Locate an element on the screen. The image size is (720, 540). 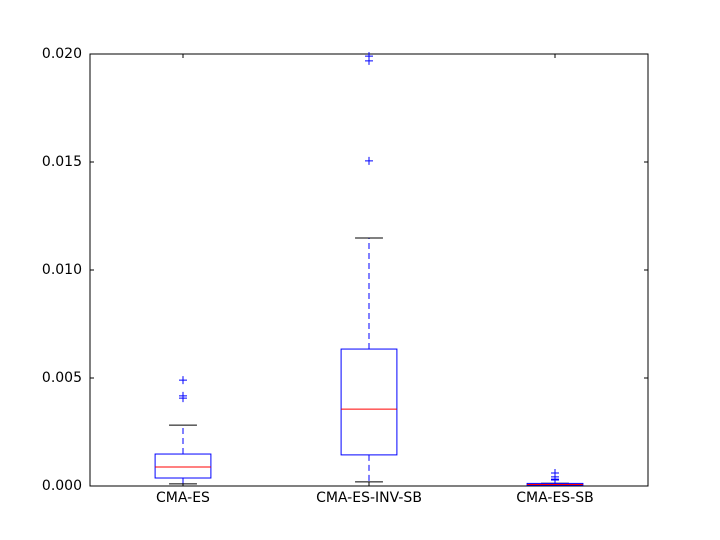
y-tick-label: 0.005 is located at coordinates (62, 378).